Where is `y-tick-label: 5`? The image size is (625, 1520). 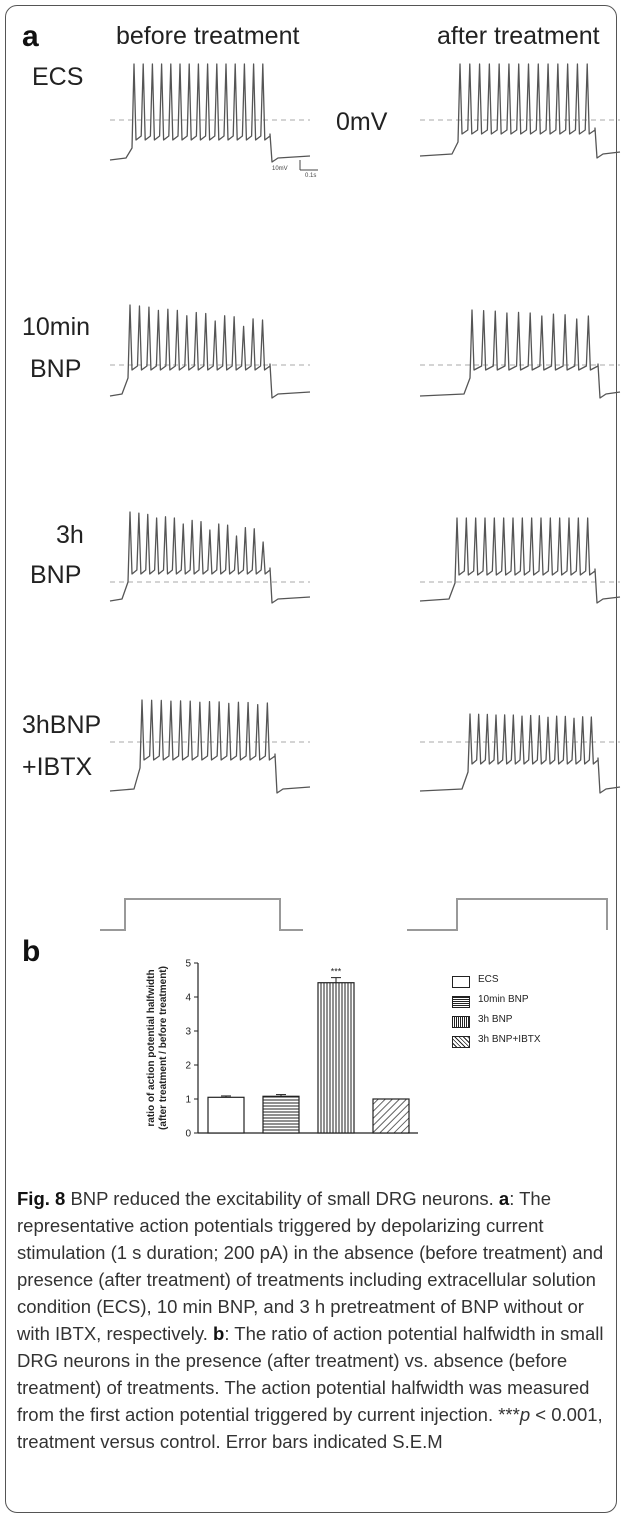
y-tick-label: 5 is located at coordinates (188, 964).